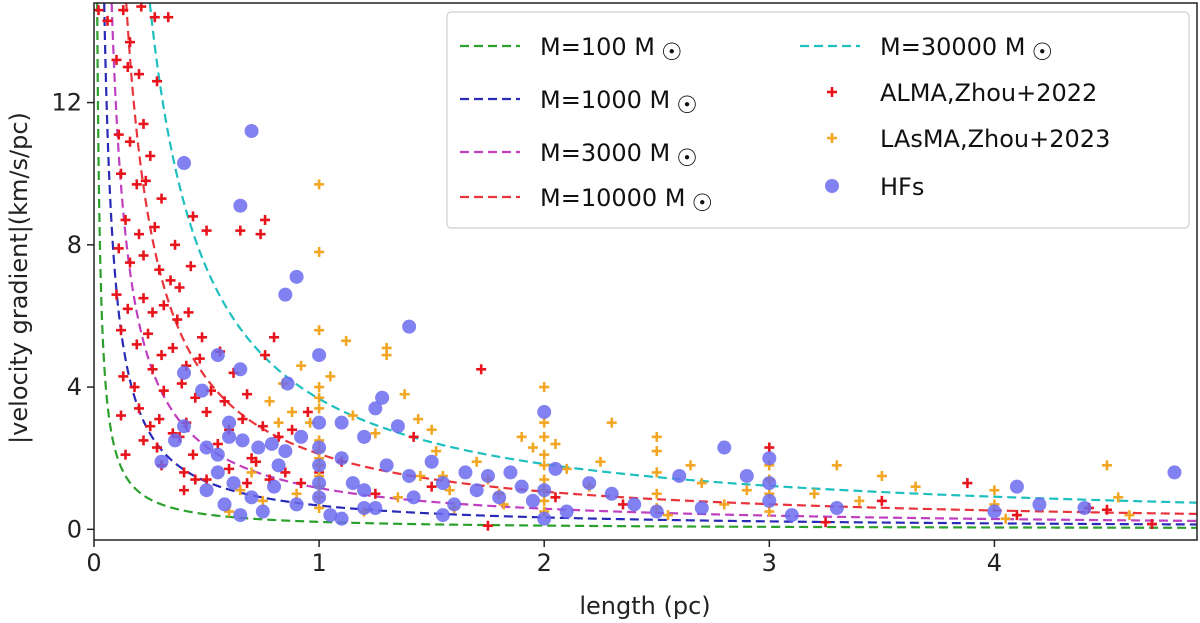  What do you see at coordinates (74, 387) in the screenshot?
I see `y-tick-label: 4` at bounding box center [74, 387].